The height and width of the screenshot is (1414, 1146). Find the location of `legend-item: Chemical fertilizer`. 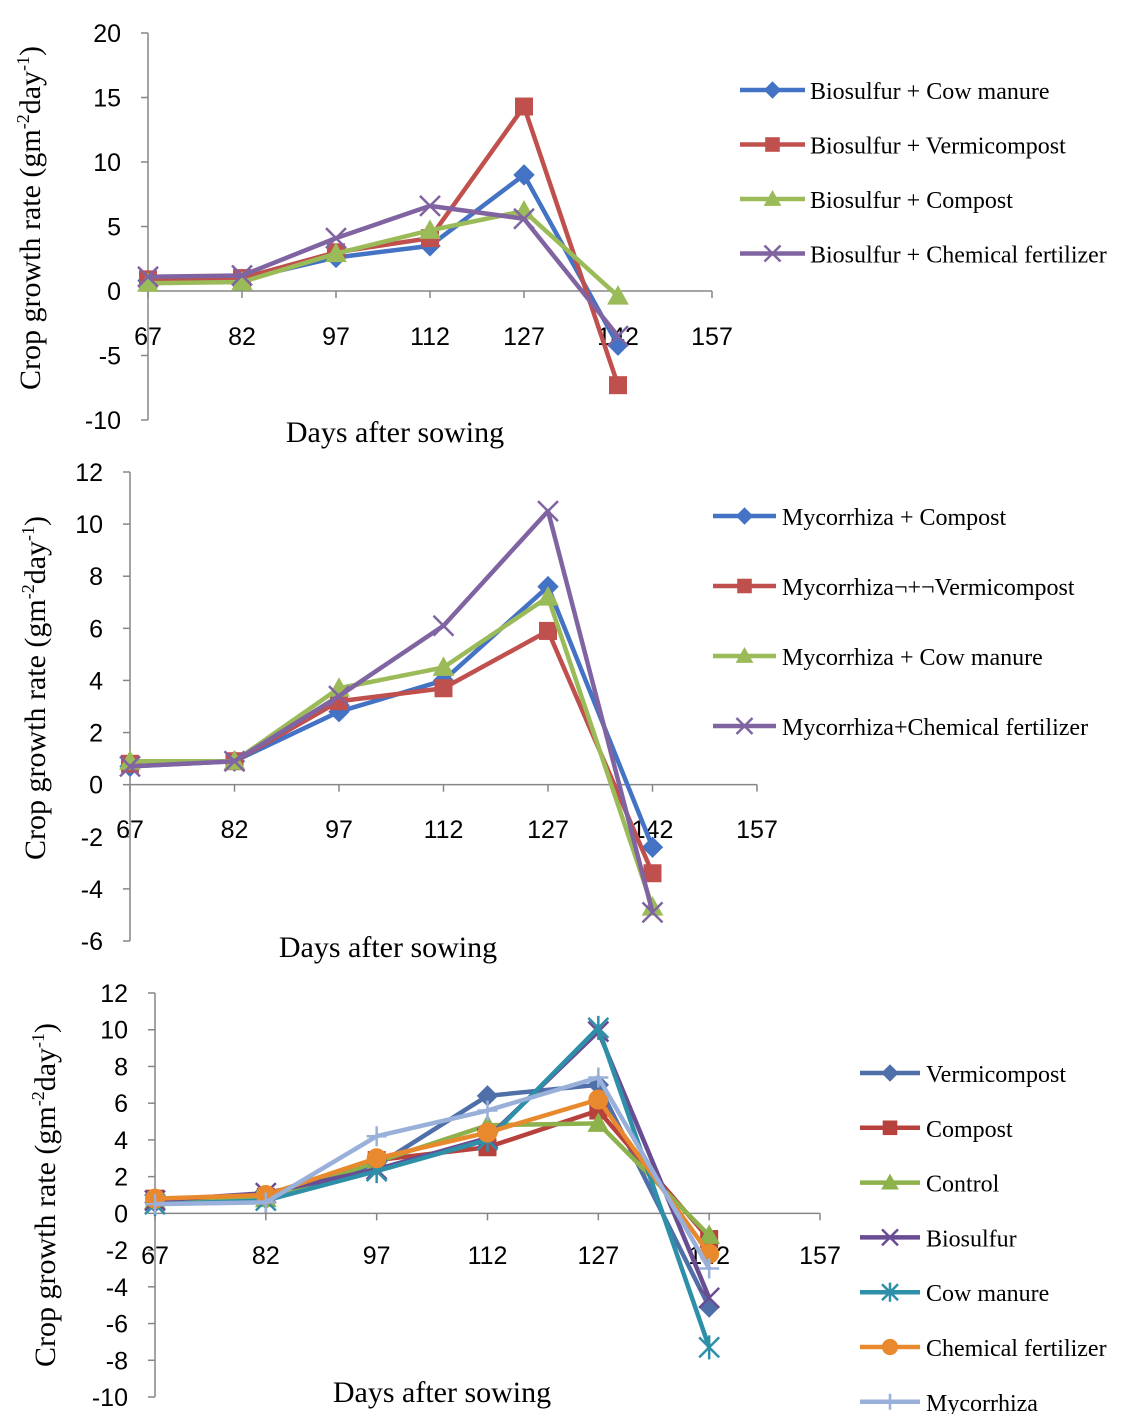

legend-item: Chemical fertilizer is located at coordinates (983, 1349).